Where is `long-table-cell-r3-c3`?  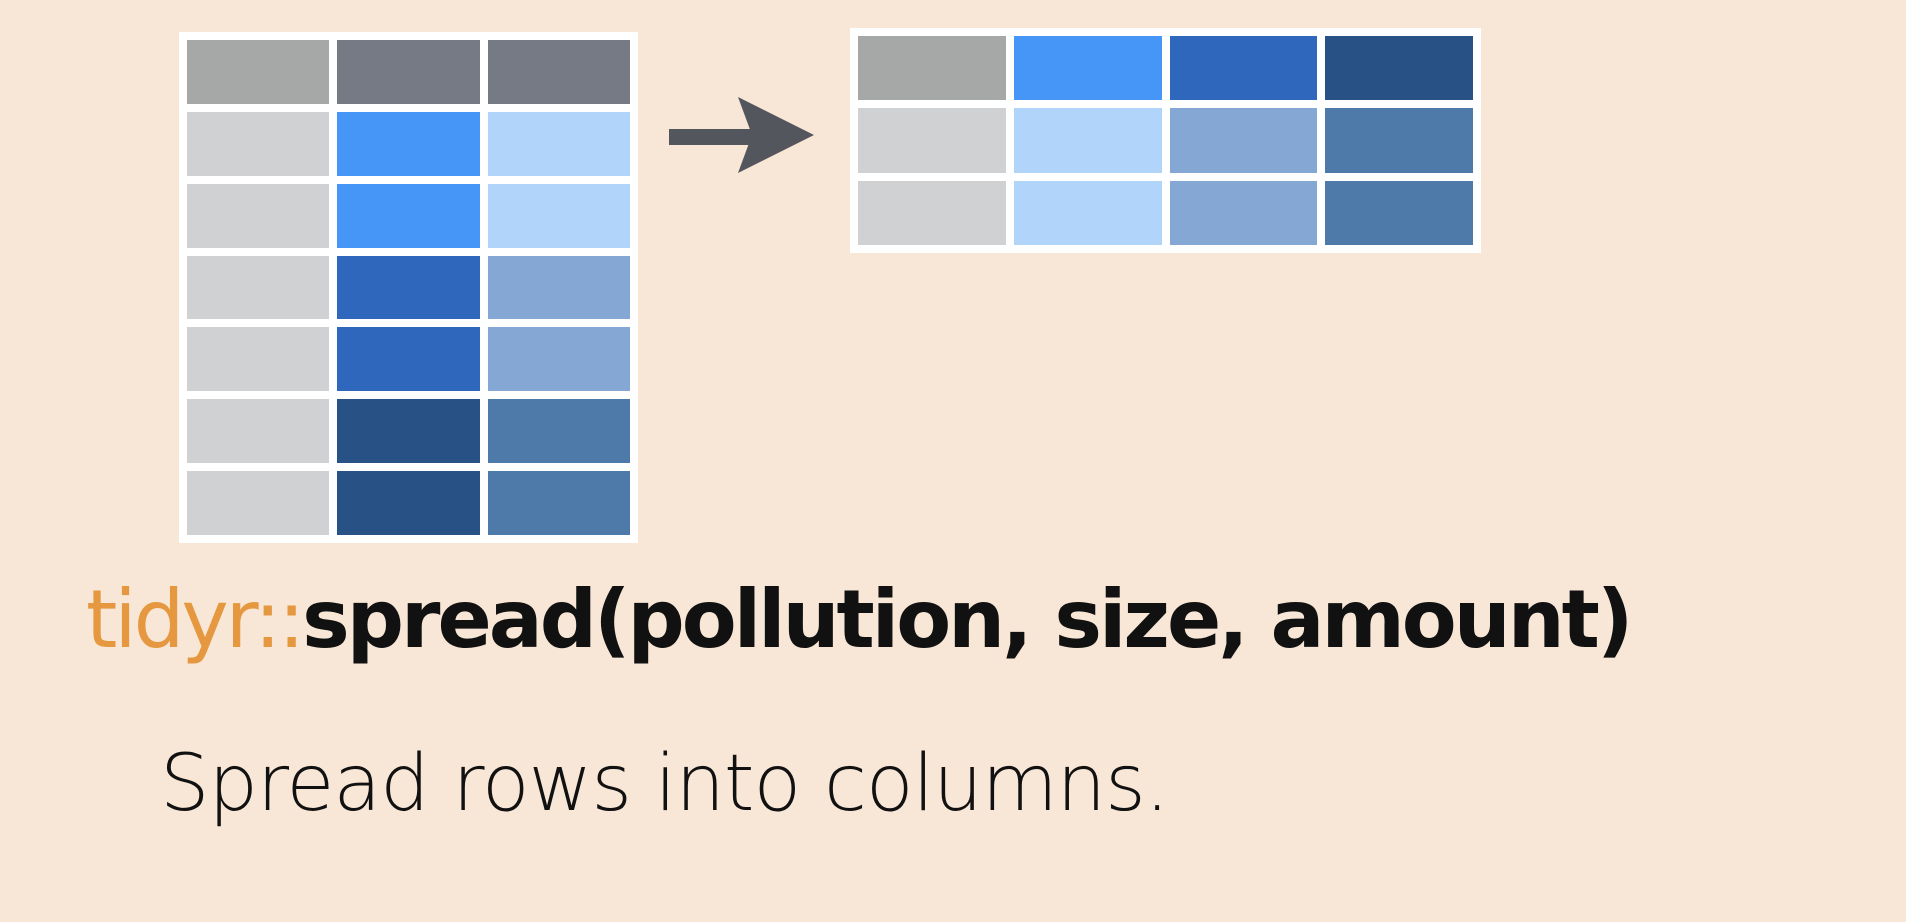 long-table-cell-r3-c3 is located at coordinates (558, 215).